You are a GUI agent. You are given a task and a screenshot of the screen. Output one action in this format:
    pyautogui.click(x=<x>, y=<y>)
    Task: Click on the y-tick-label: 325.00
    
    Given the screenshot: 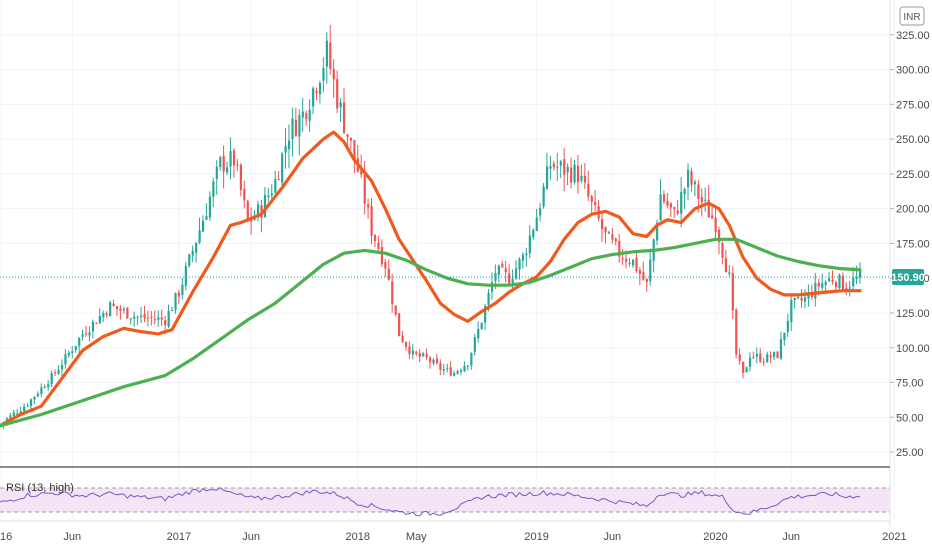 What is the action you would take?
    pyautogui.click(x=913, y=36)
    